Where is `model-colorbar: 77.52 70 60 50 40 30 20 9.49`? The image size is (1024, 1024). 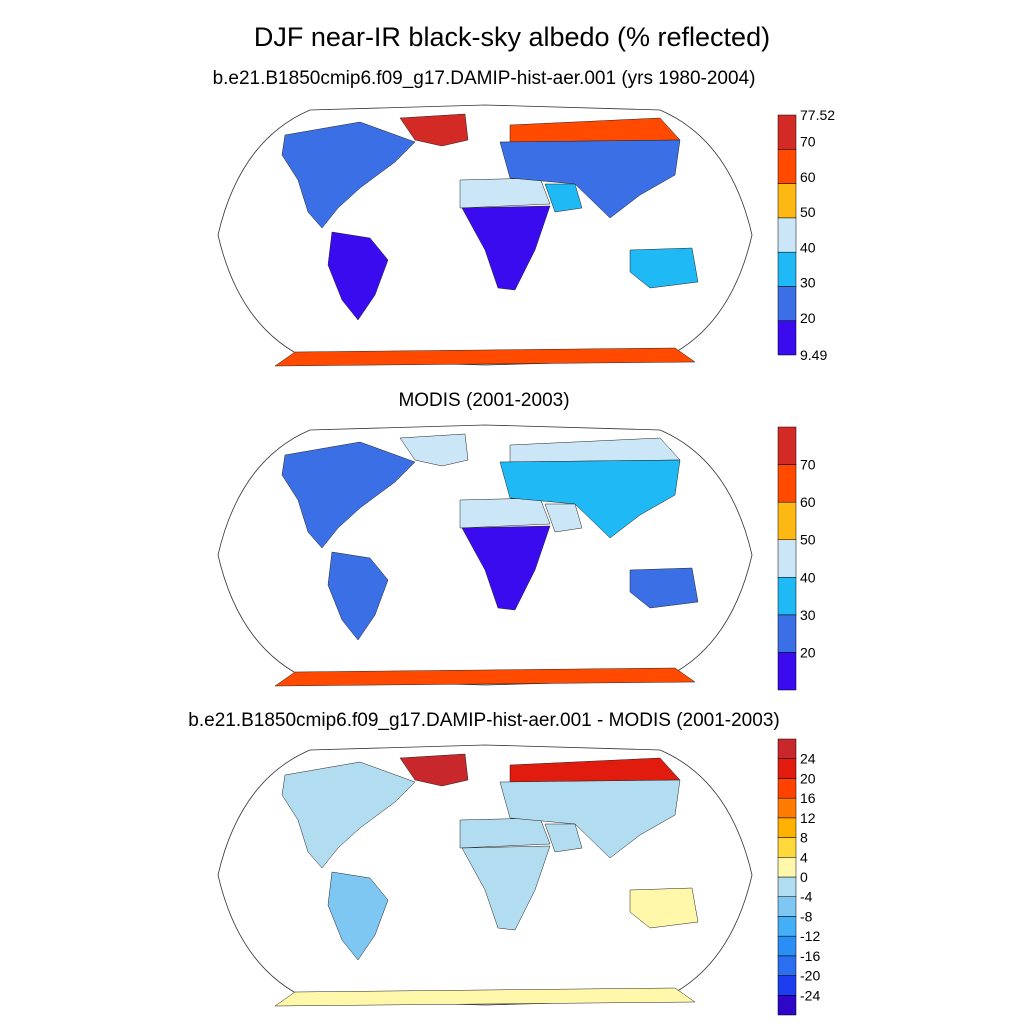 model-colorbar: 77.52 70 60 50 40 30 20 9.49 is located at coordinates (806, 235).